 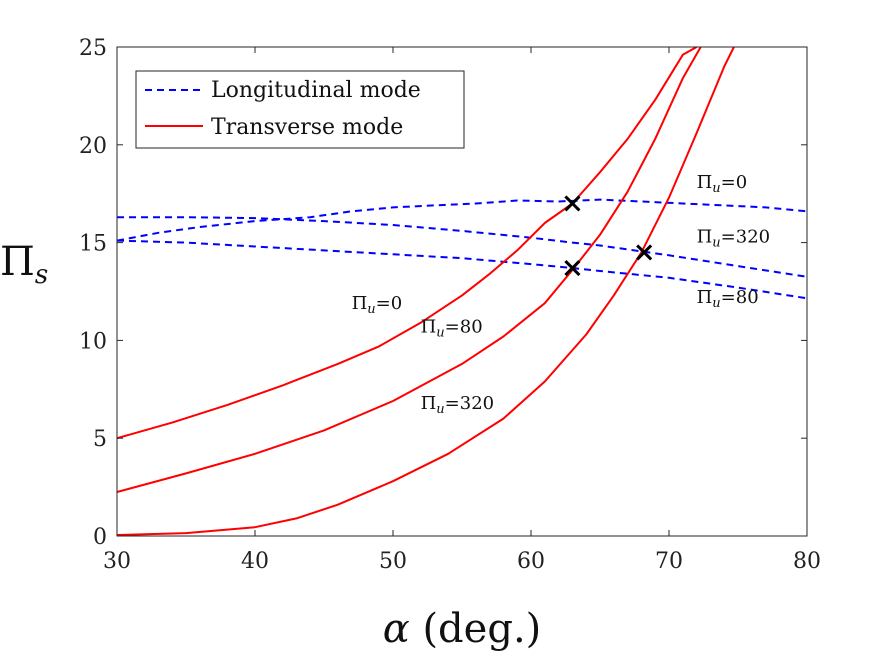 I want to click on y-tick-label-10: 10, so click(x=93, y=341).